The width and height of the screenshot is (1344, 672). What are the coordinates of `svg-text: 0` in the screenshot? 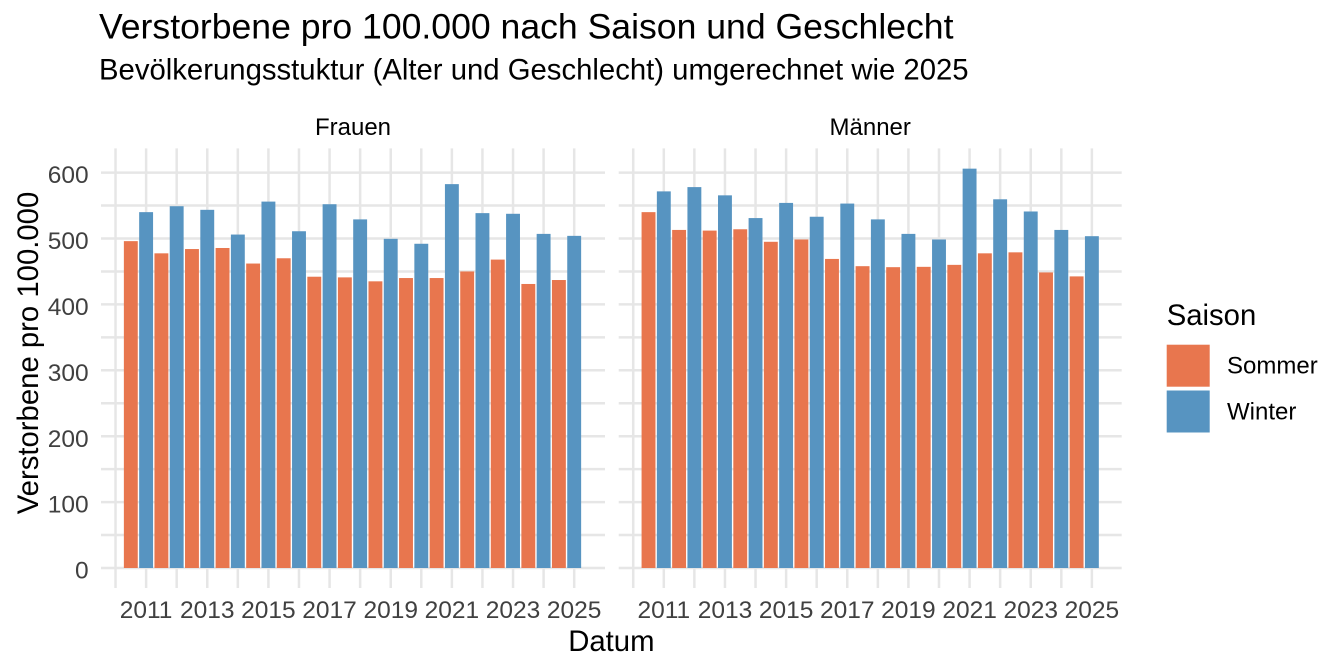 It's located at (82, 571).